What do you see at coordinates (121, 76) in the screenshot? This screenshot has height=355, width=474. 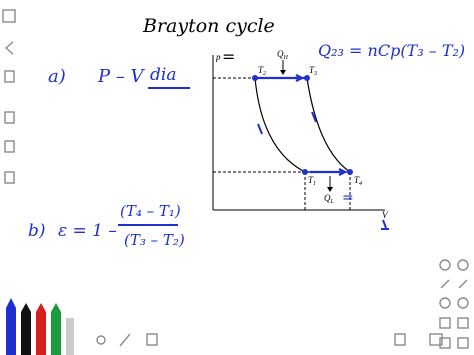 I see `part-text: P – V` at bounding box center [121, 76].